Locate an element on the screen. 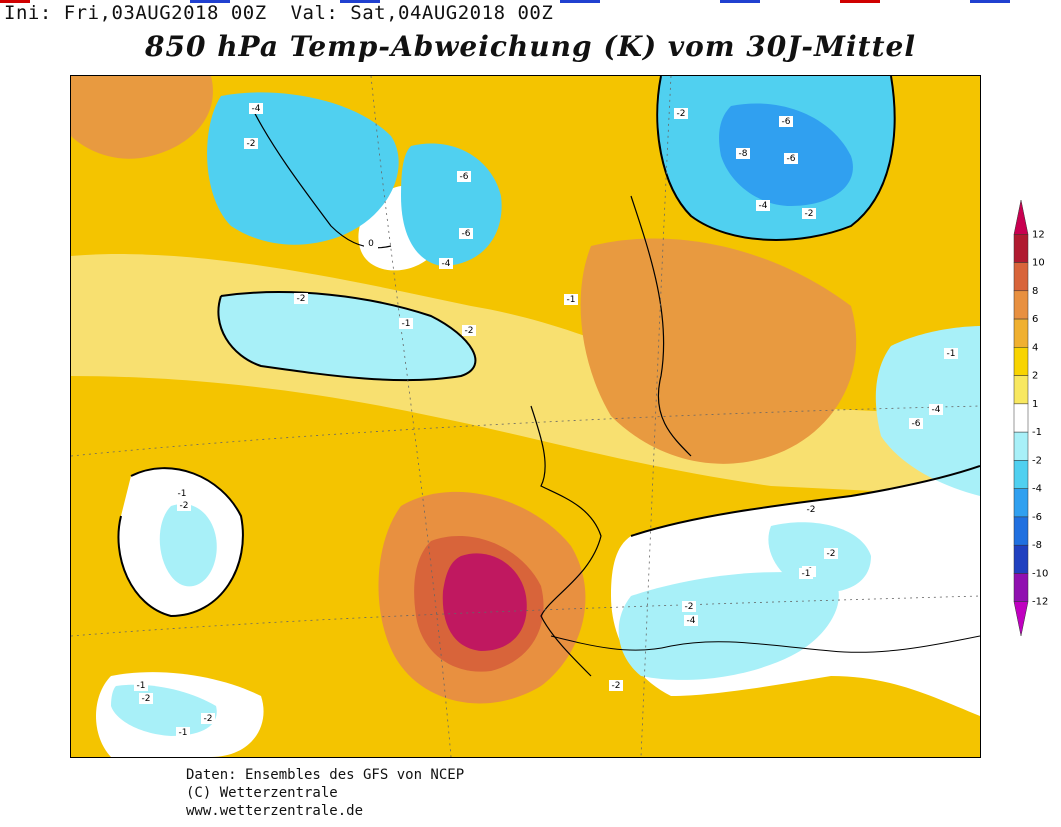 The height and width of the screenshot is (827, 1061). colorbar-tick-label: 10 is located at coordinates (1038, 263).